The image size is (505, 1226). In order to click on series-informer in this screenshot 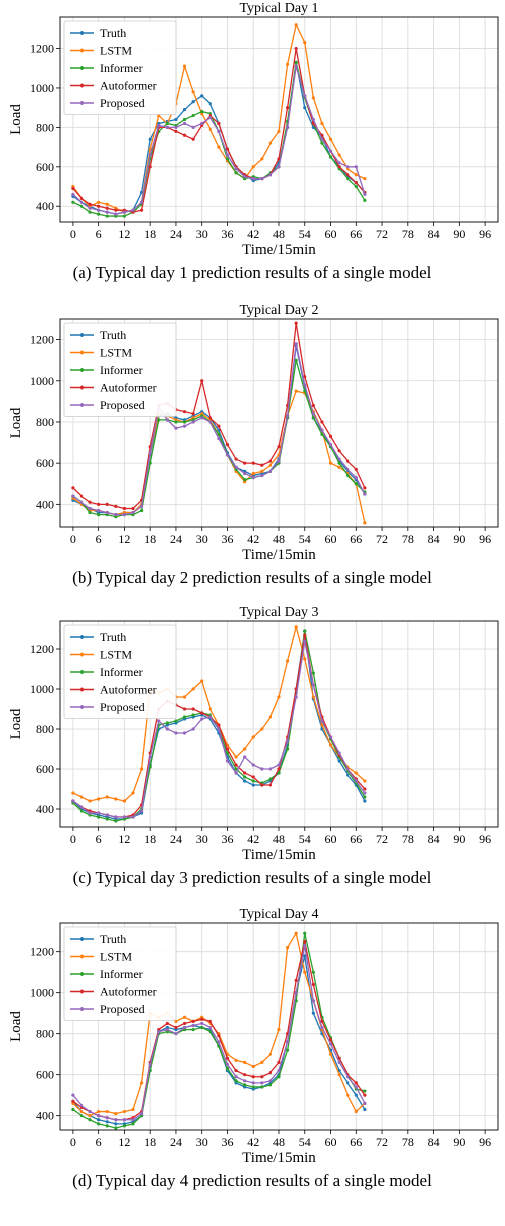, I will do `click(219, 1030)`.